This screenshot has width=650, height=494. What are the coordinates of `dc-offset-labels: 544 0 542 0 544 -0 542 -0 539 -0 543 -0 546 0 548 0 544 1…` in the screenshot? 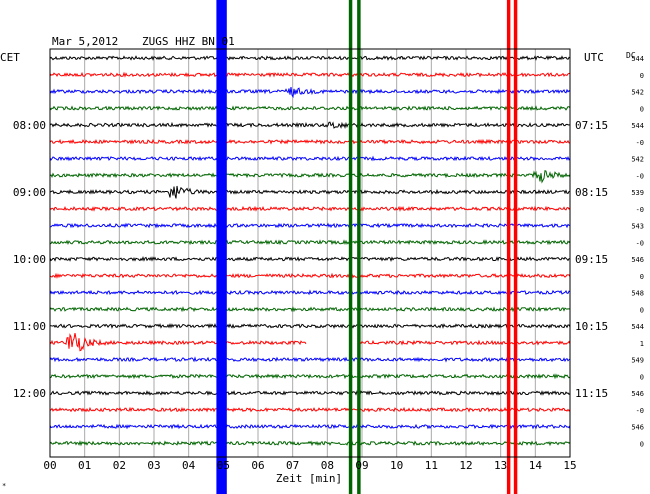 It's located at (637, 251).